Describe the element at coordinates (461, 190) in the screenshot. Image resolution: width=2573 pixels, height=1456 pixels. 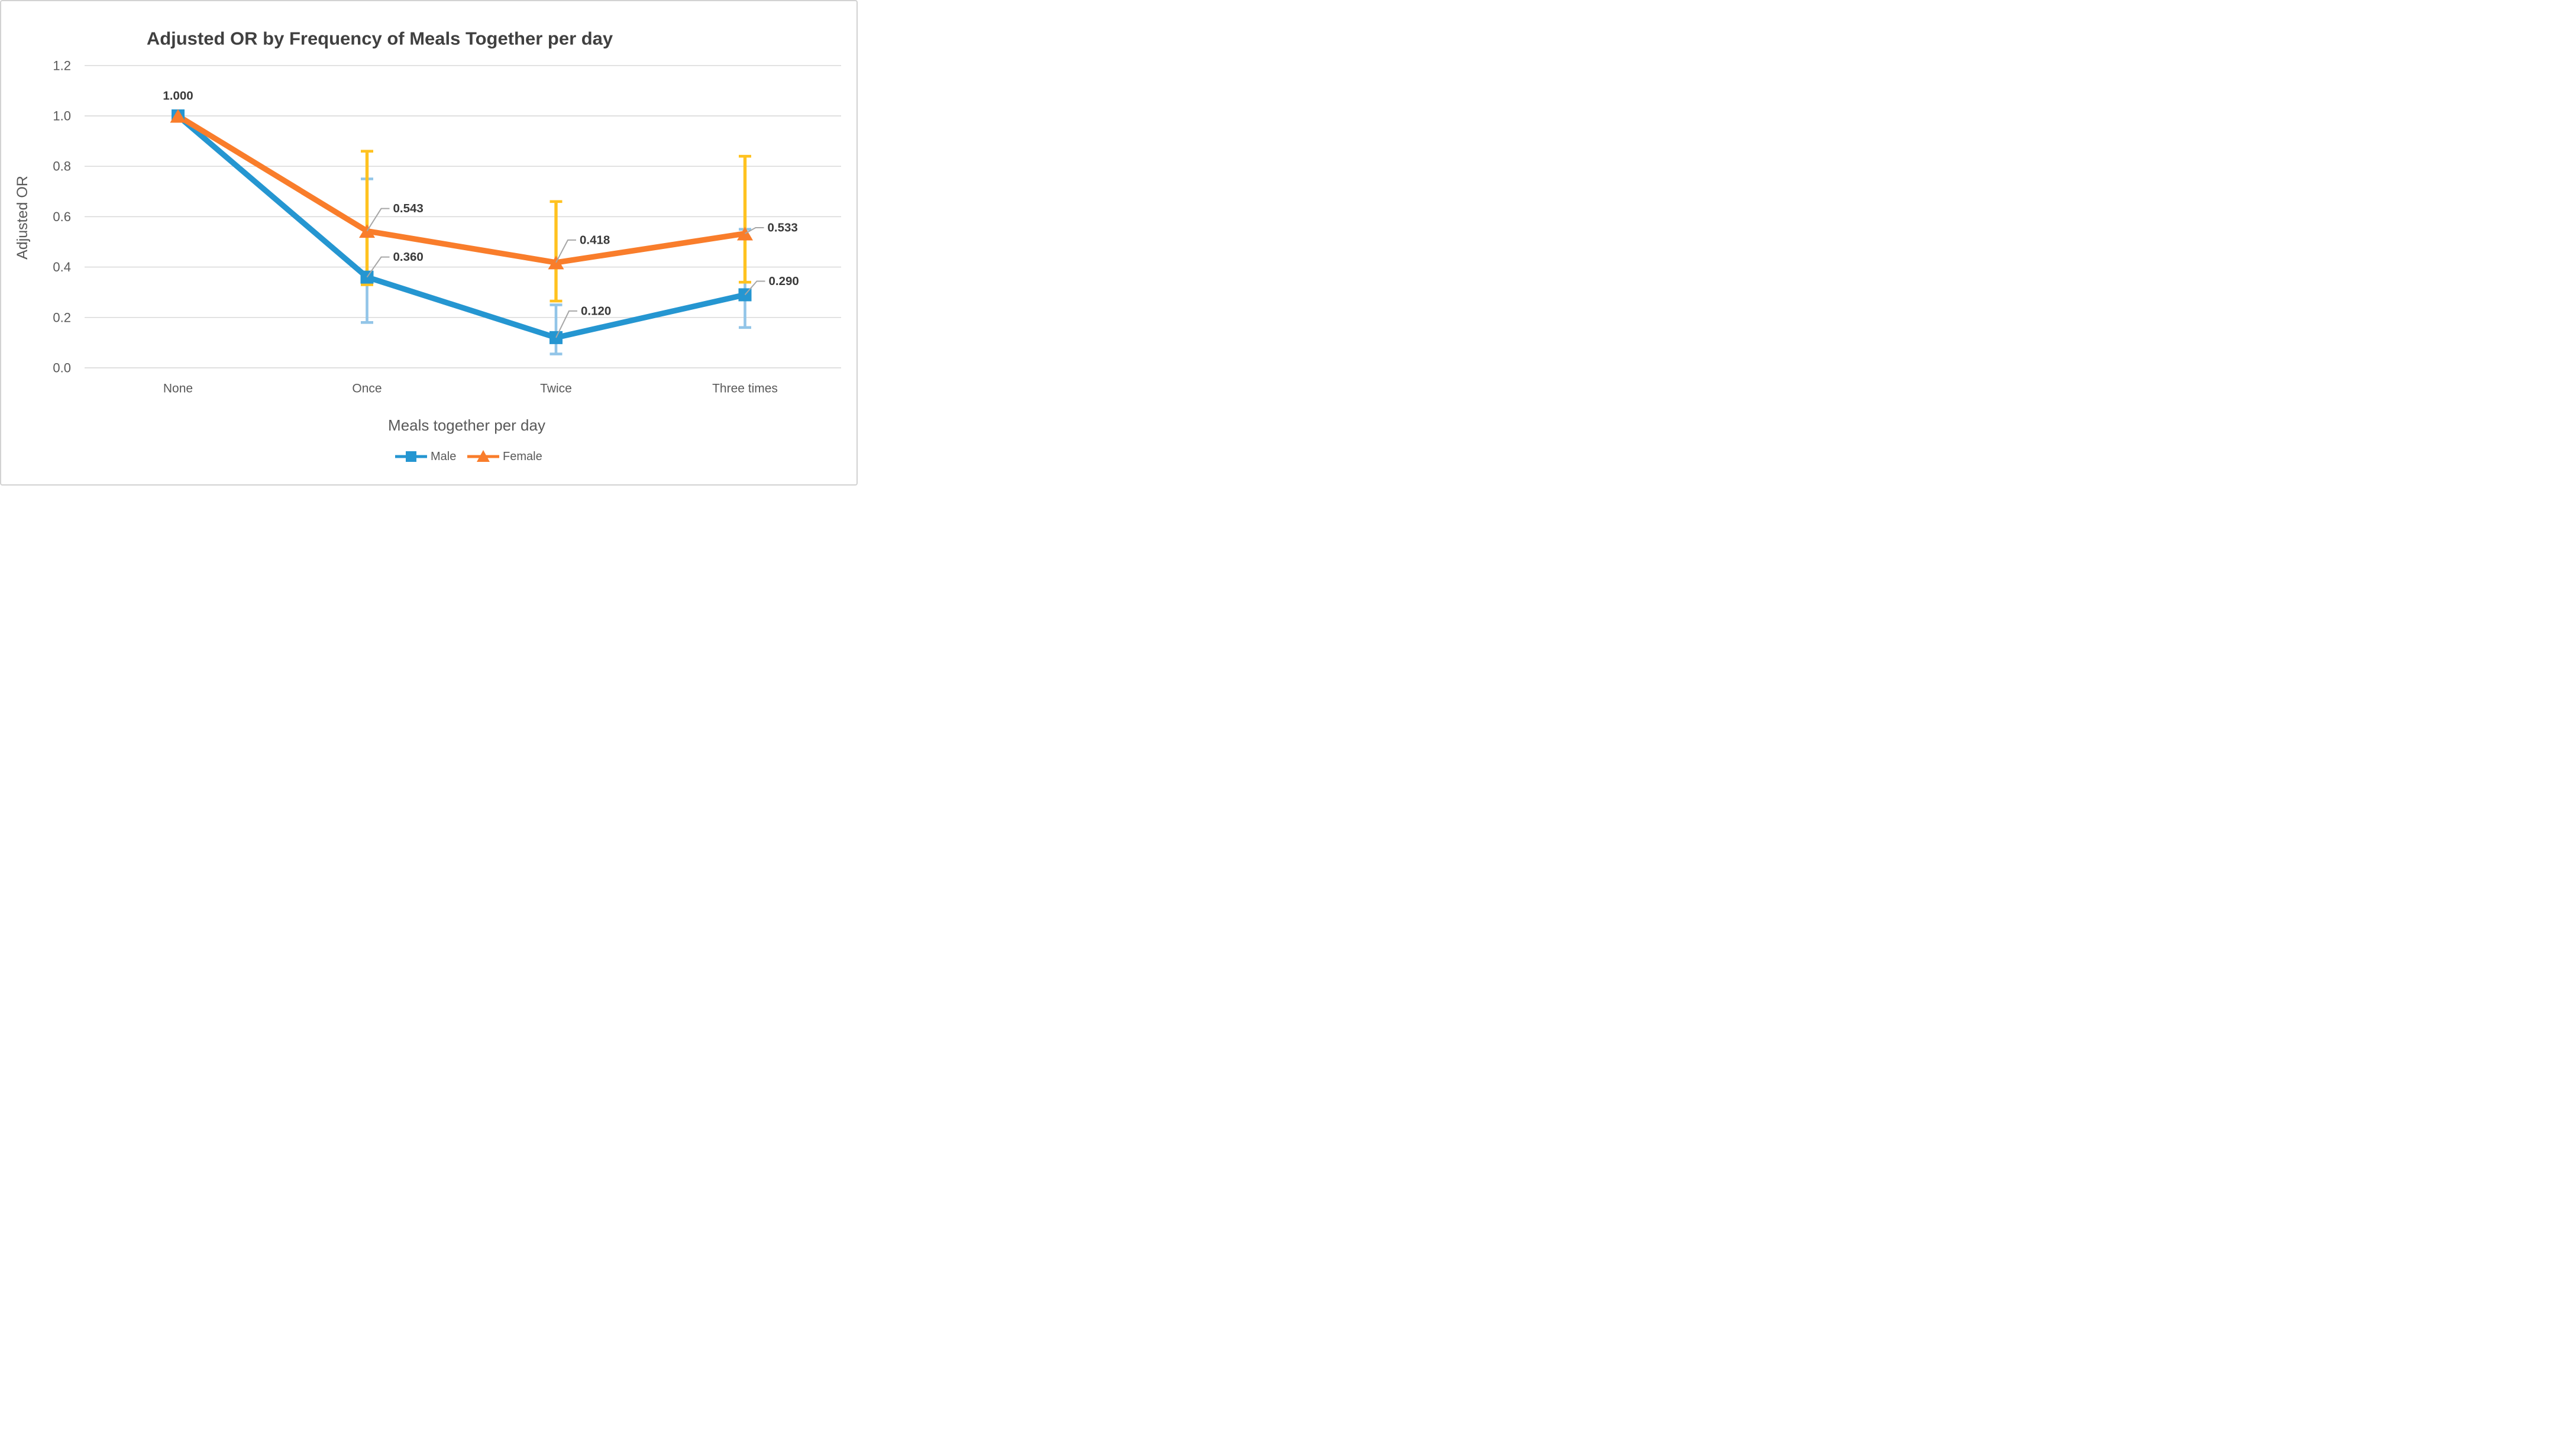
I see `series-line-female` at that location.